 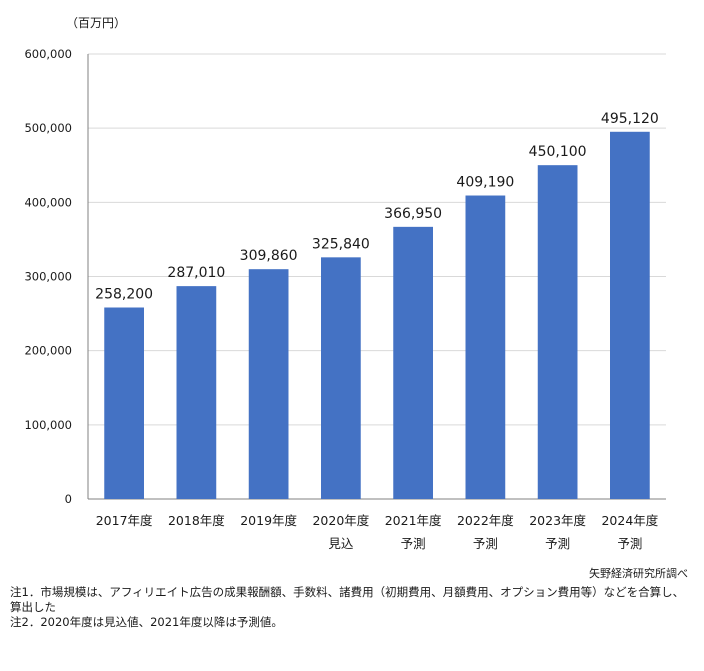 I want to click on x-tick-label: 2017年度, so click(x=124, y=520).